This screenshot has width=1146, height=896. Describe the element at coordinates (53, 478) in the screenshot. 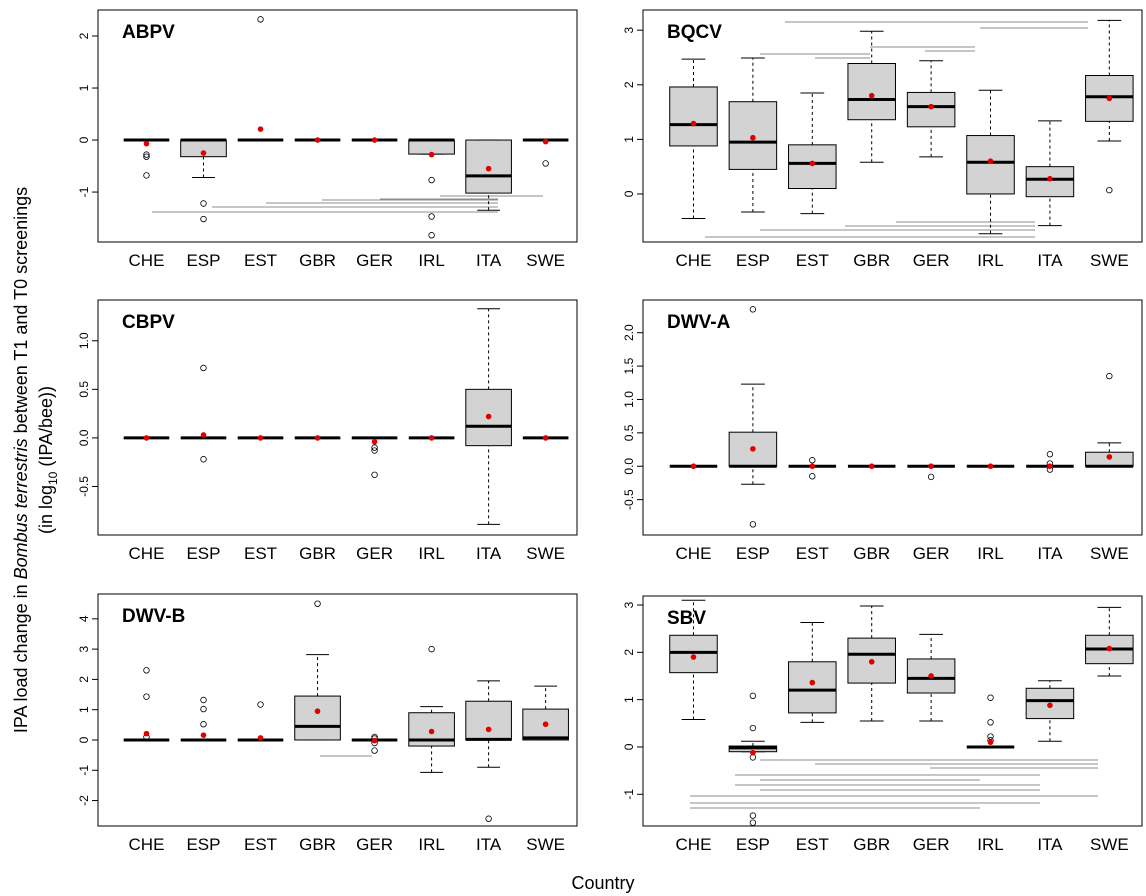

I see `y-axis-unit-subscript: 10` at that location.